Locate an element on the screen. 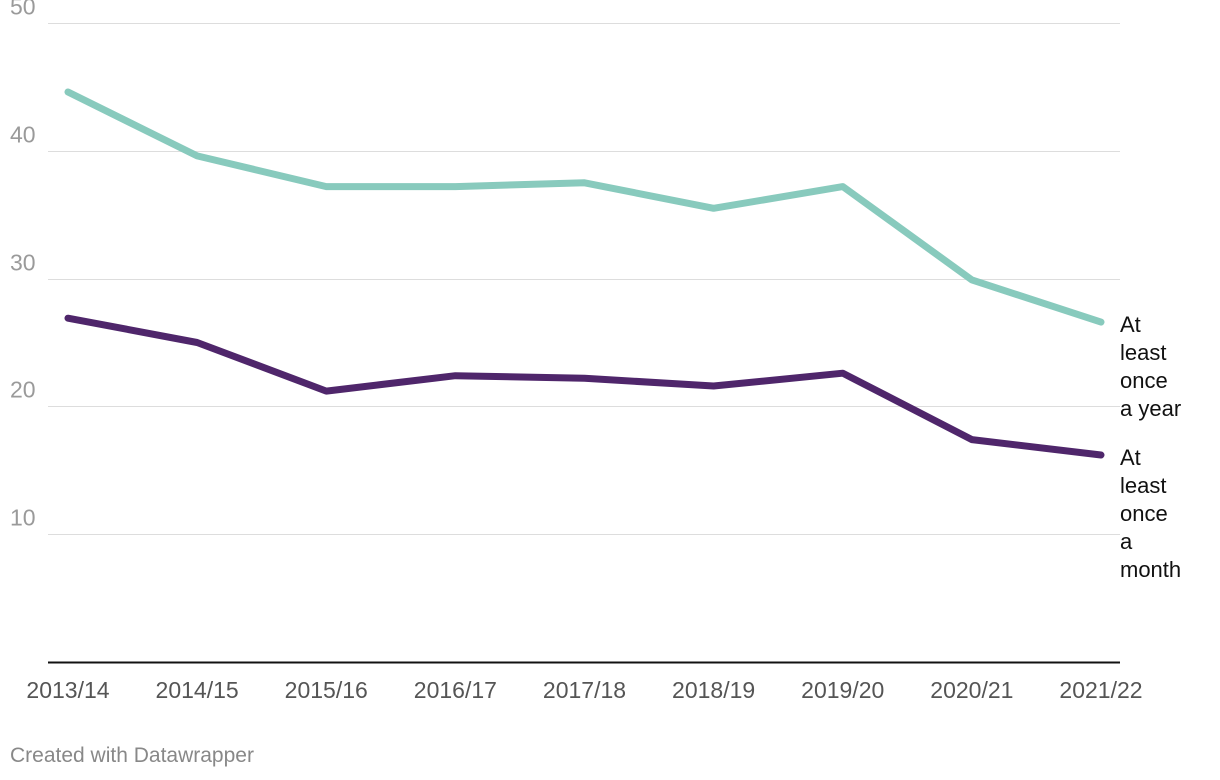  y-tick-label: 10 is located at coordinates (23, 518).